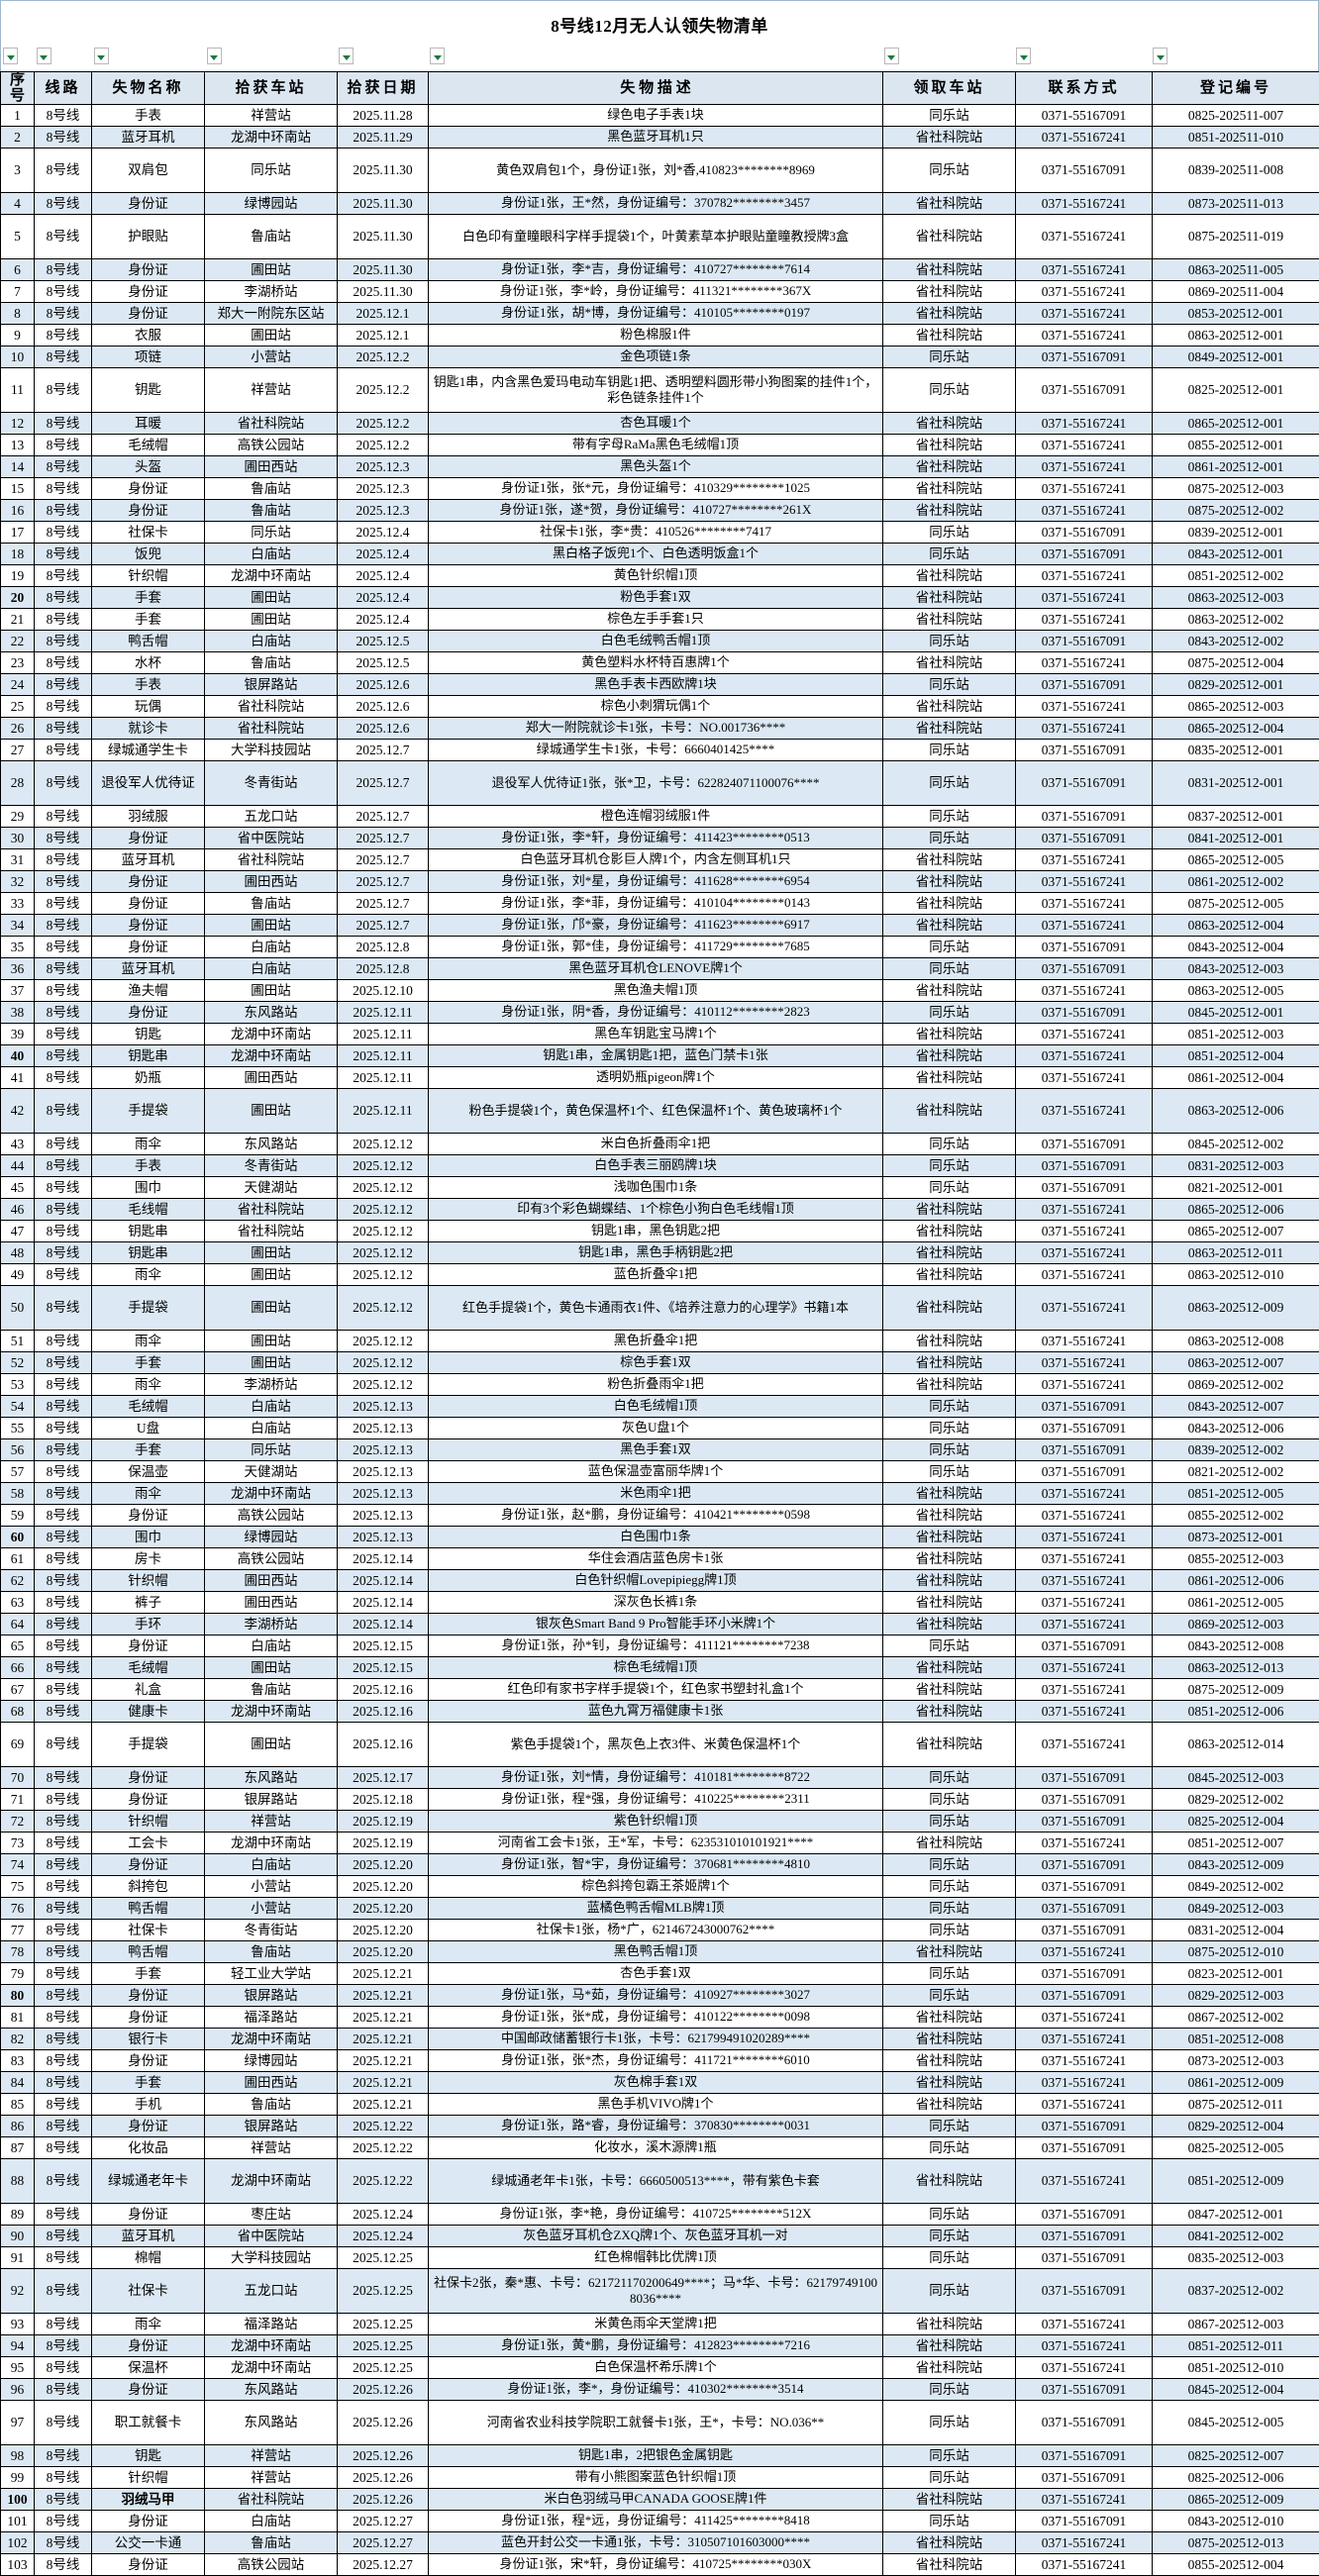 The height and width of the screenshot is (2576, 1319). I want to click on cell-登记编号: 0843-202512-007, so click(1236, 1407).